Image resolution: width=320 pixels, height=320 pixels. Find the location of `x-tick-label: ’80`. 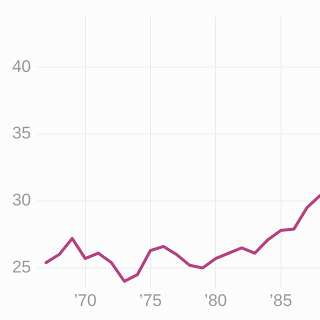

x-tick-label: ’80 is located at coordinates (216, 300).